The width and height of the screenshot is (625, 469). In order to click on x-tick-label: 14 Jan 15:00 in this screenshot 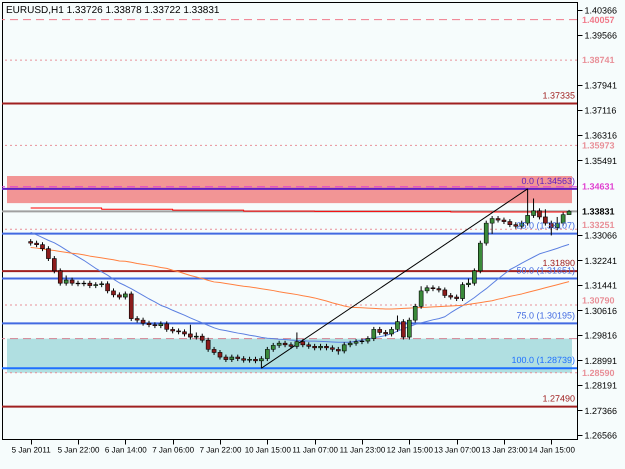, I will do `click(552, 450)`.